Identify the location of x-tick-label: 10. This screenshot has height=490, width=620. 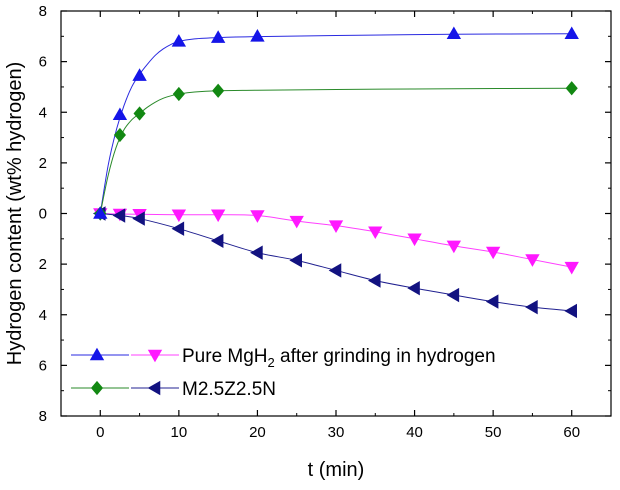
(179, 432).